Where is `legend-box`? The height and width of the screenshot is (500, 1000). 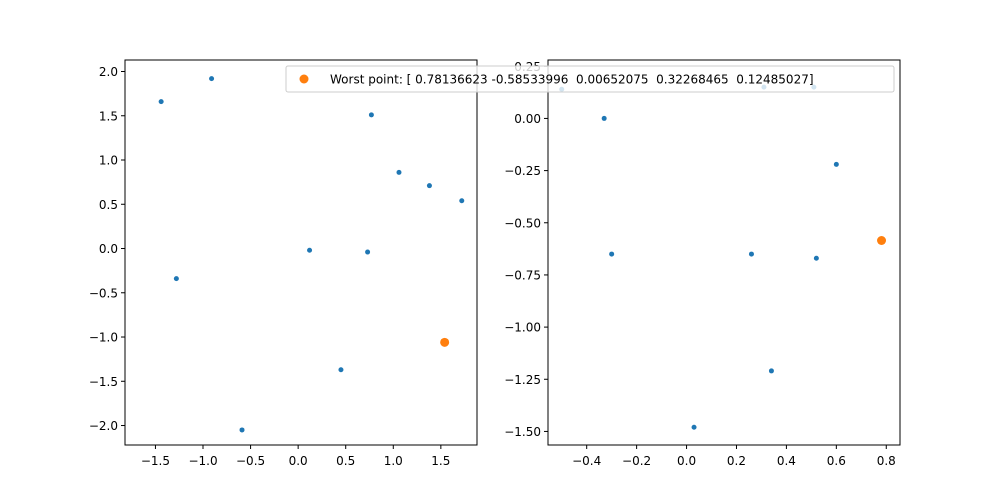
legend-box is located at coordinates (590, 79).